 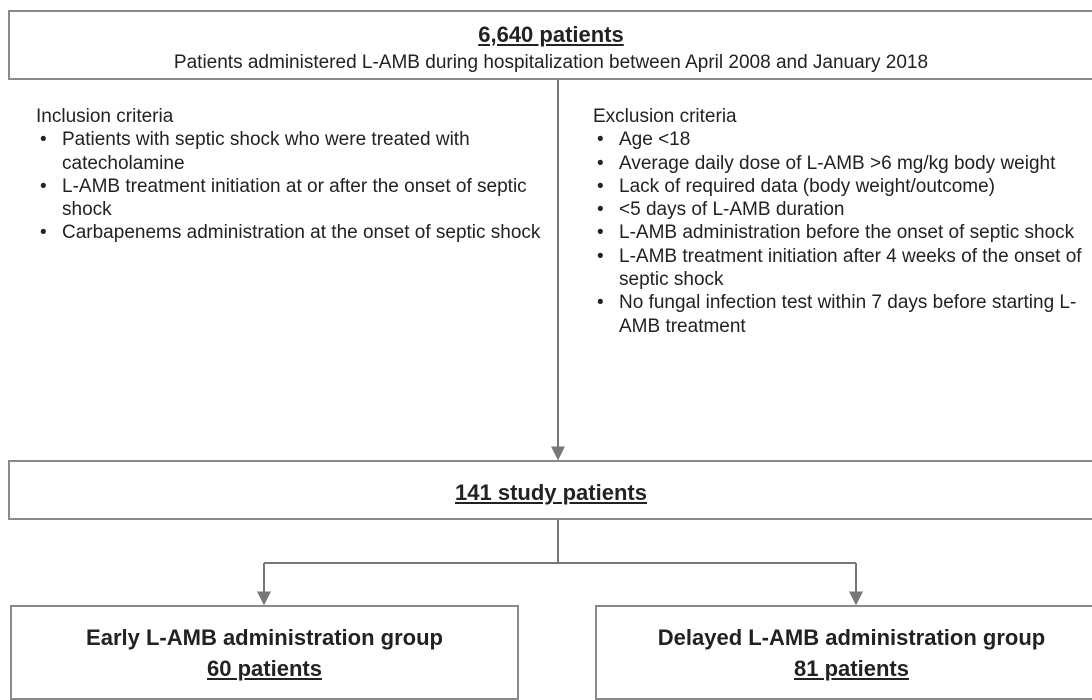 I want to click on group-name: Early L-AMB administration group, so click(x=264, y=637).